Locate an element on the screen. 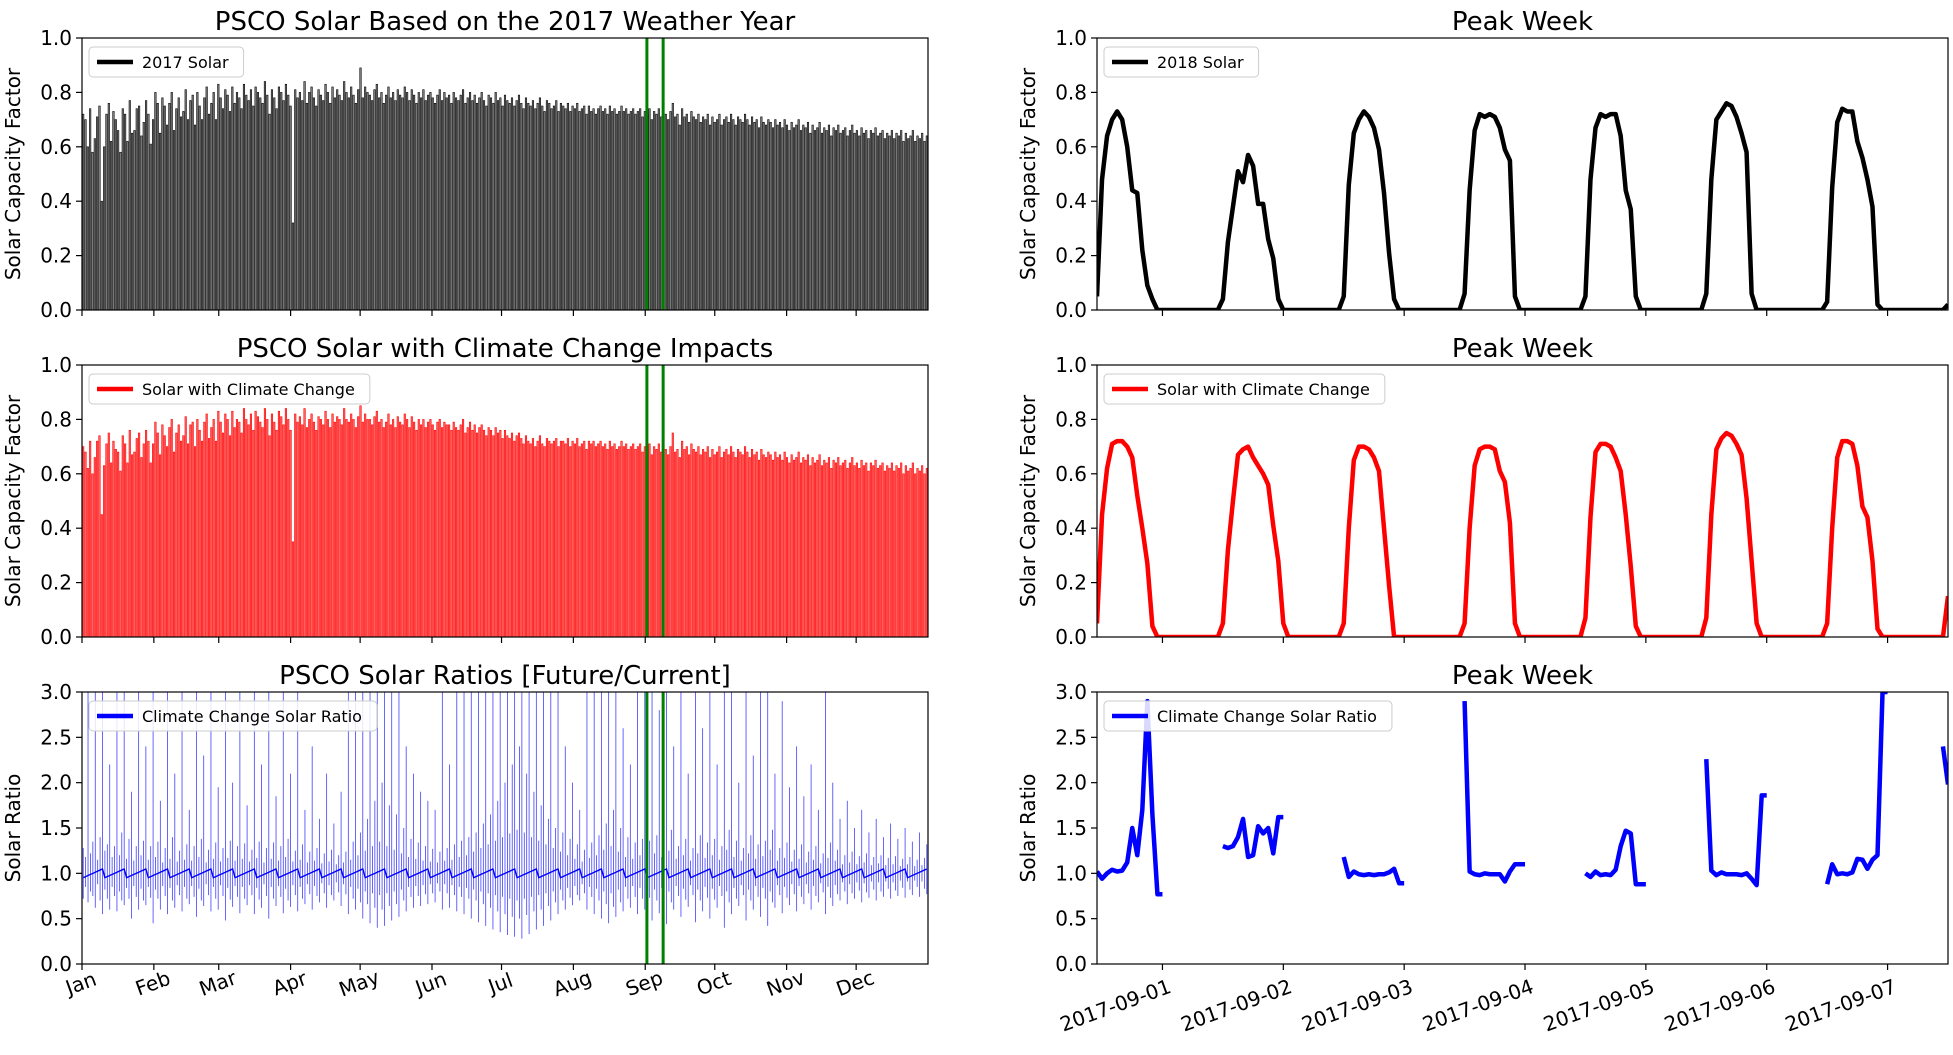 The image size is (1953, 1055). panel-title: Peak Week is located at coordinates (1522, 349).